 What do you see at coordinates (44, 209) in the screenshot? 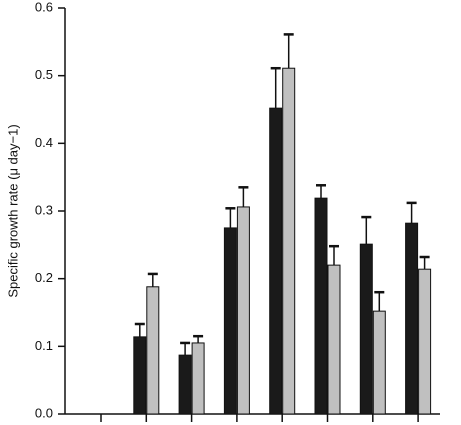
I see `y-tick-label: 0.3` at bounding box center [44, 209].